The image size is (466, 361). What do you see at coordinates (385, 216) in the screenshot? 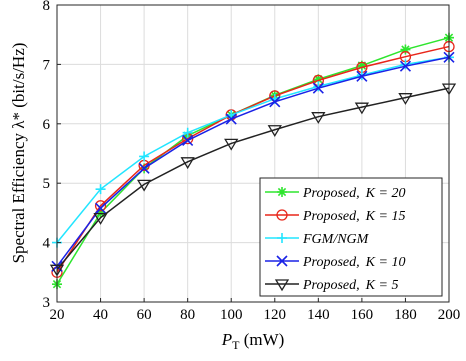
I see `legend-label-k: K = 15` at bounding box center [385, 216].